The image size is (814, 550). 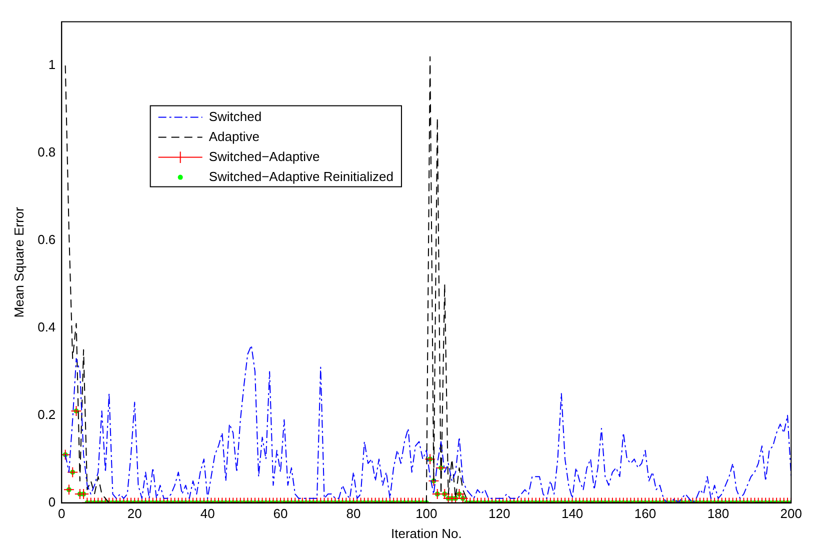 I want to click on x-tick-label: 80, so click(x=353, y=514).